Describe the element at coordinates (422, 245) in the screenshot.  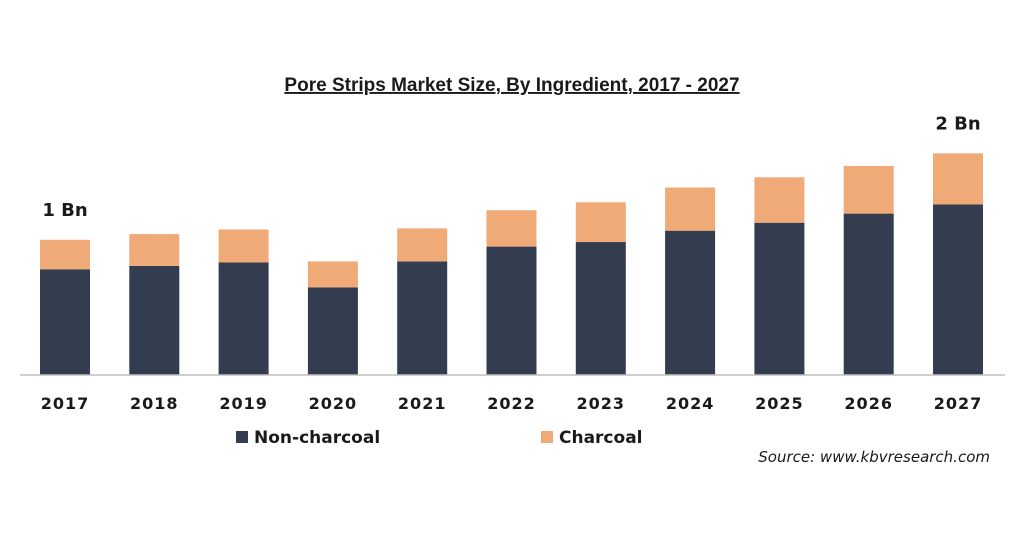
I see `bar-charcoal-2021` at that location.